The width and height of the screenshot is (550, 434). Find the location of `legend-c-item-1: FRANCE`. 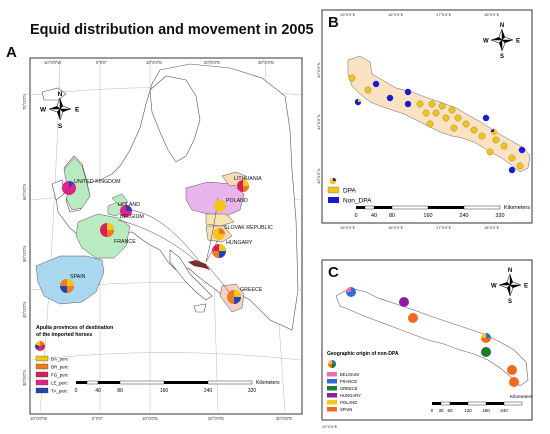

legend-c-item-1: FRANCE is located at coordinates (342, 381).